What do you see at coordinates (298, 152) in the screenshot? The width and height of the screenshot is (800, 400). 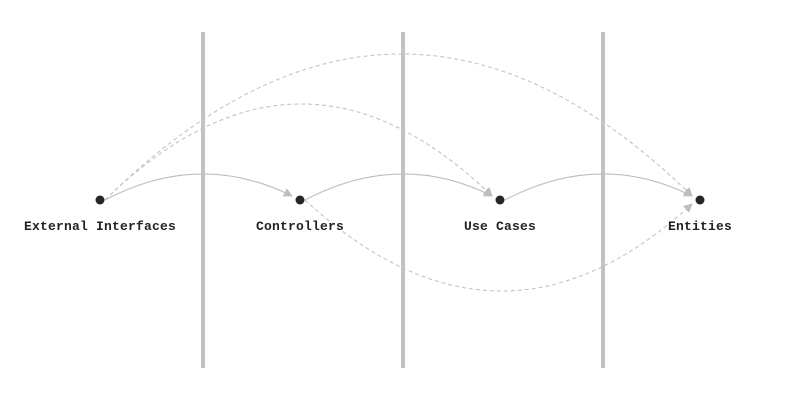 I see `edge-external-to-usecases` at bounding box center [298, 152].